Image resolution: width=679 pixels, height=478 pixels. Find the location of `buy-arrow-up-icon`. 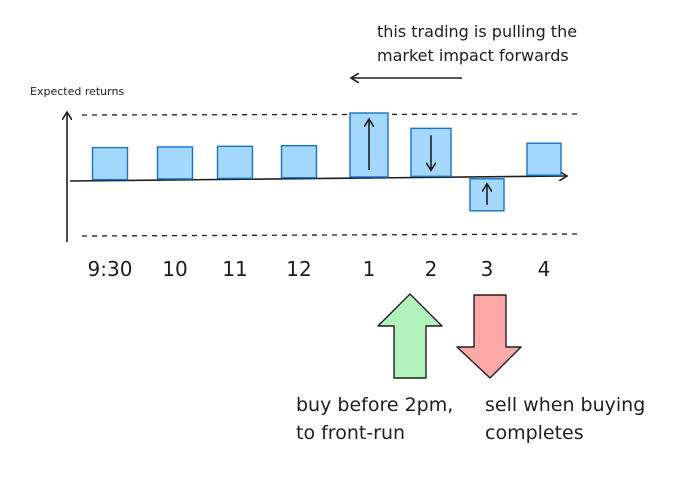

buy-arrow-up-icon is located at coordinates (410, 336).